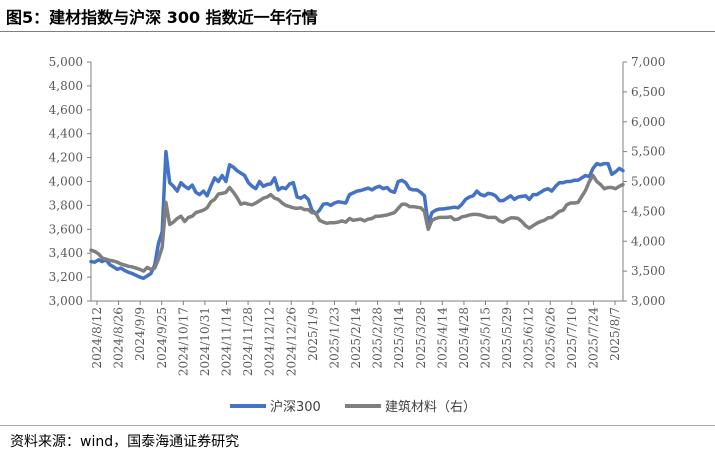 This screenshot has width=715, height=458. What do you see at coordinates (399, 338) in the screenshot?
I see `x-tick-label: 2025/3/14` at bounding box center [399, 338].